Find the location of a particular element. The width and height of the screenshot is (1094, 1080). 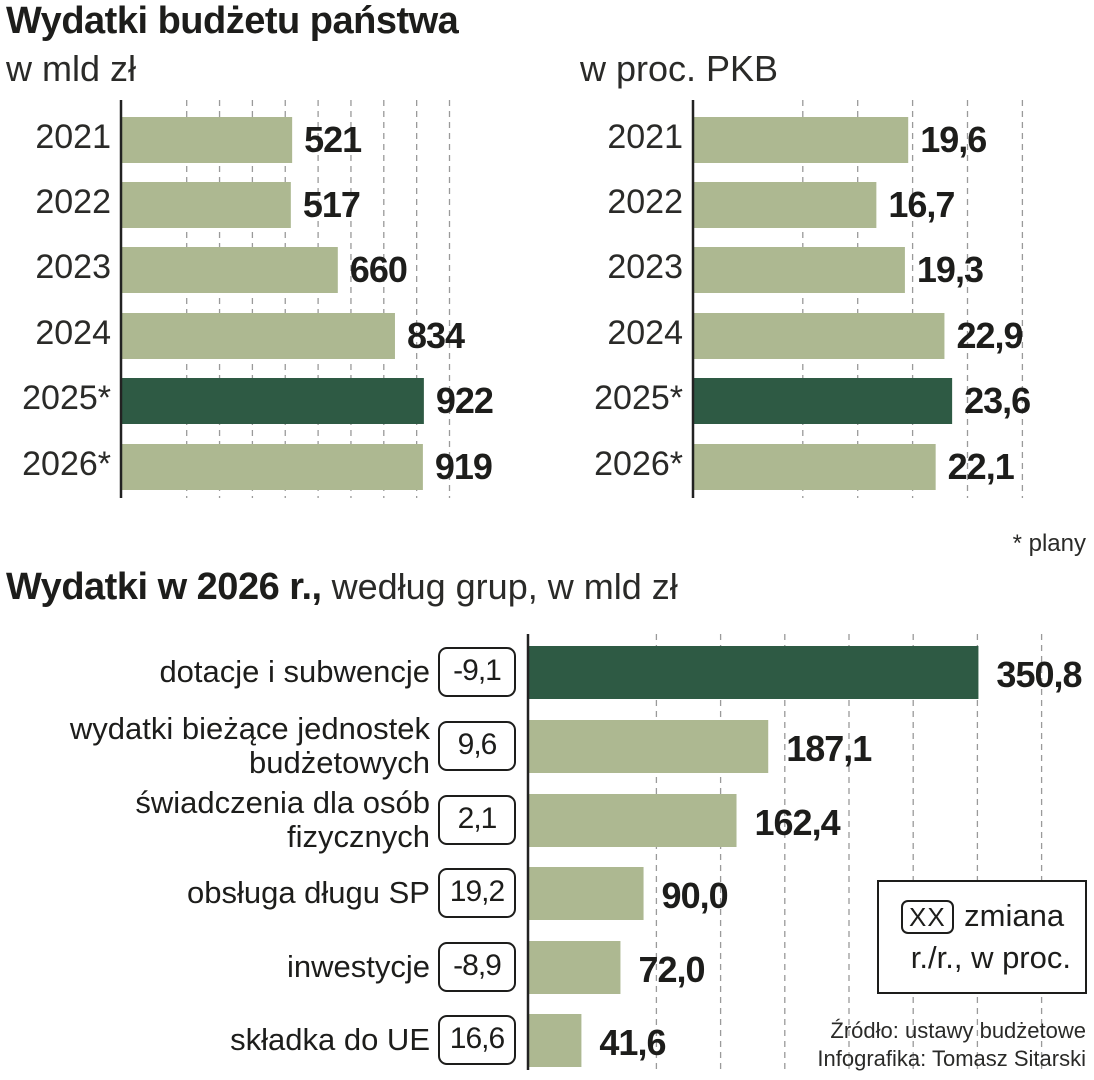

bottom-title: Wydatki w 2026 r., według grup, w mld zł is located at coordinates (342, 587).